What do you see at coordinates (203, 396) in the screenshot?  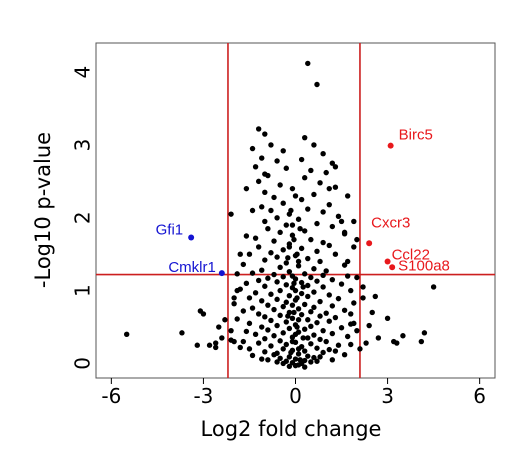 I see `x-tick-label: -3` at bounding box center [203, 396].